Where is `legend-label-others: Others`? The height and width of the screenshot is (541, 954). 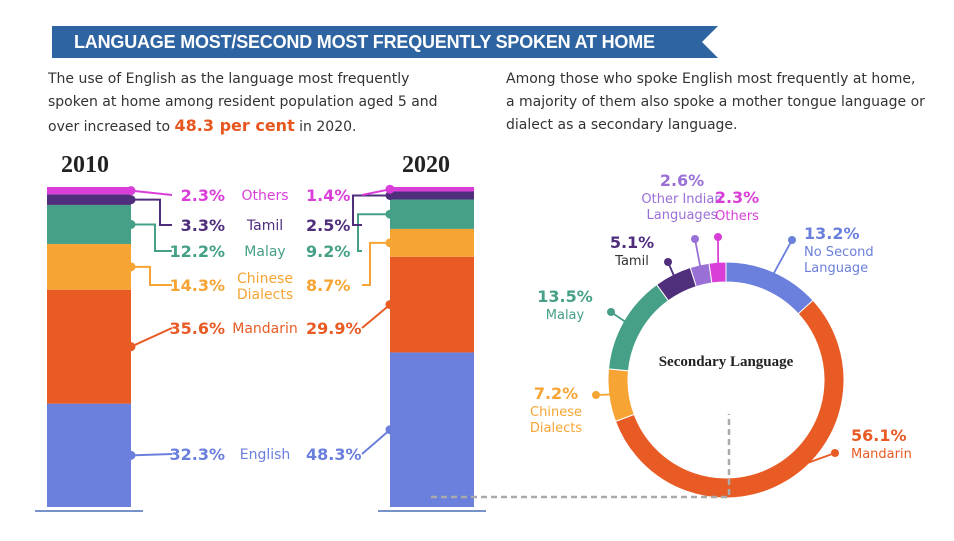
legend-label-others: Others is located at coordinates (264, 196).